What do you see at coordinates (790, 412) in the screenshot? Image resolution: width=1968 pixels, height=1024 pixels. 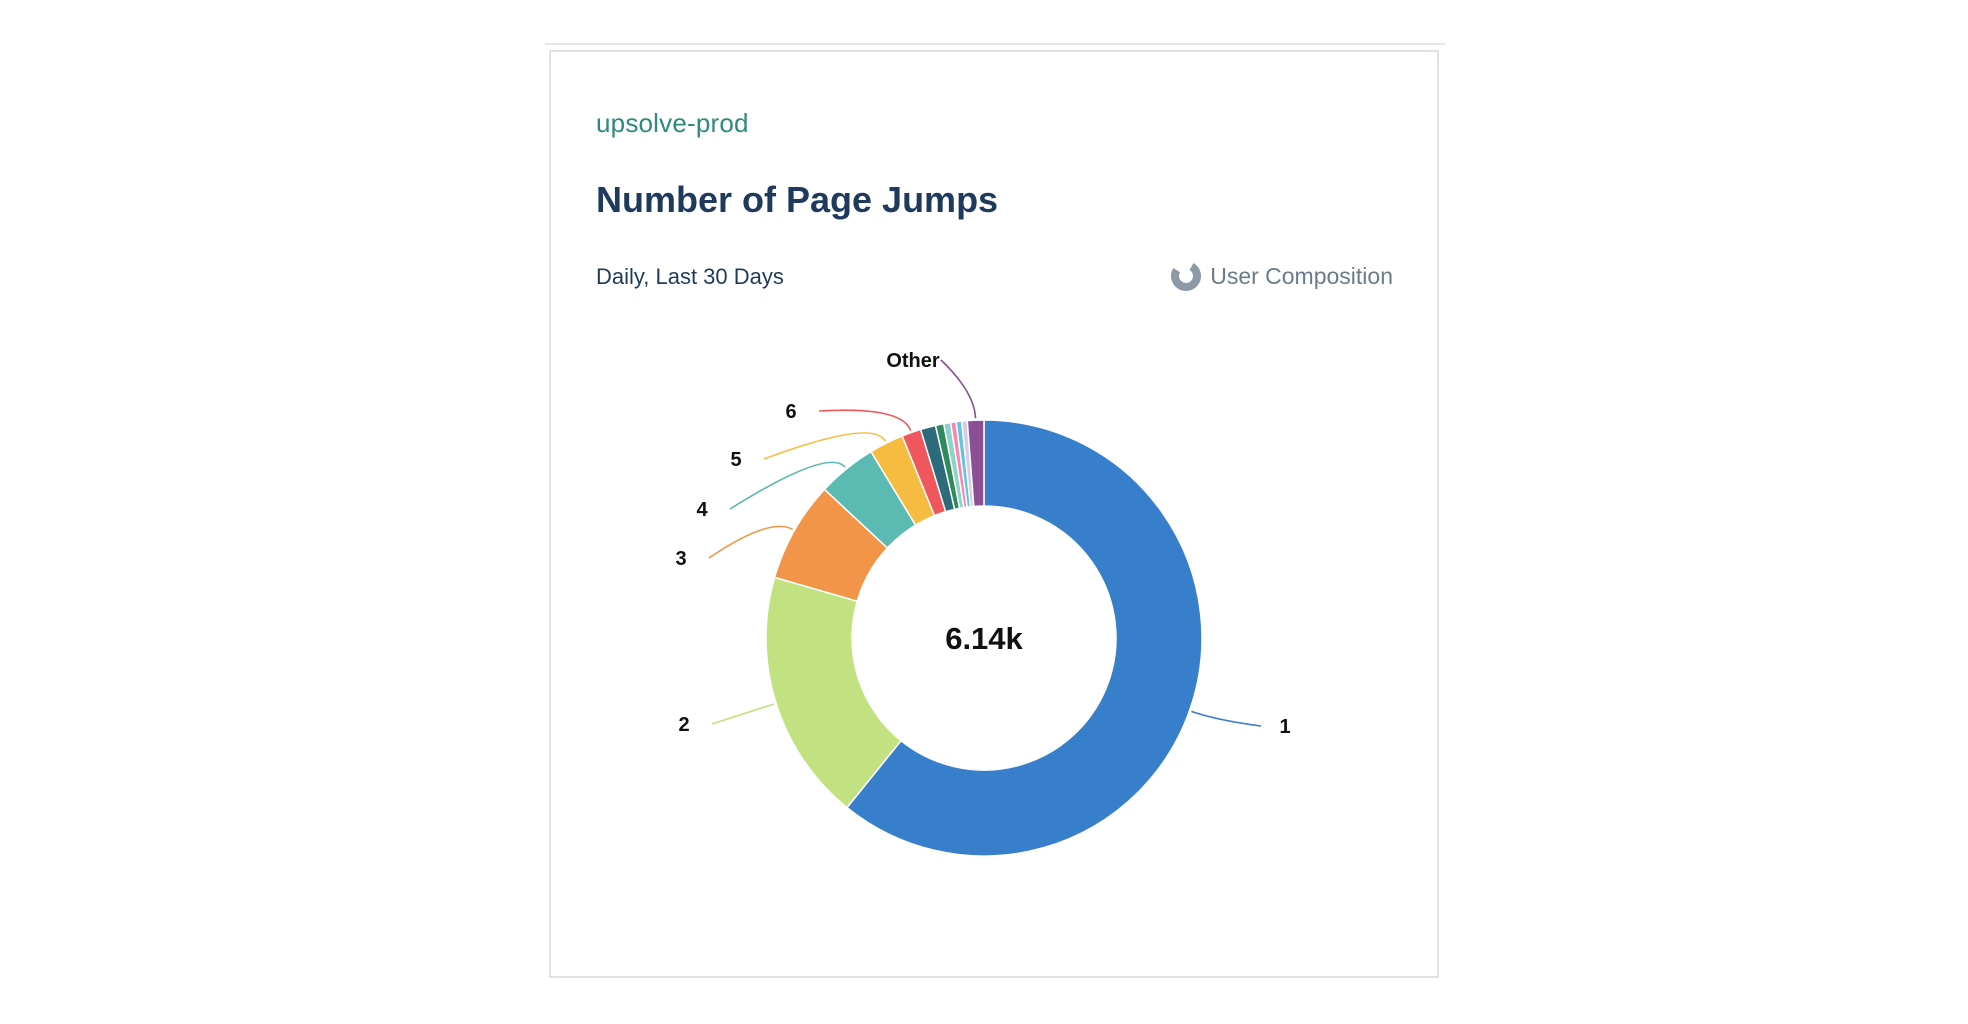 I see `slice-label-6: 6` at bounding box center [790, 412].